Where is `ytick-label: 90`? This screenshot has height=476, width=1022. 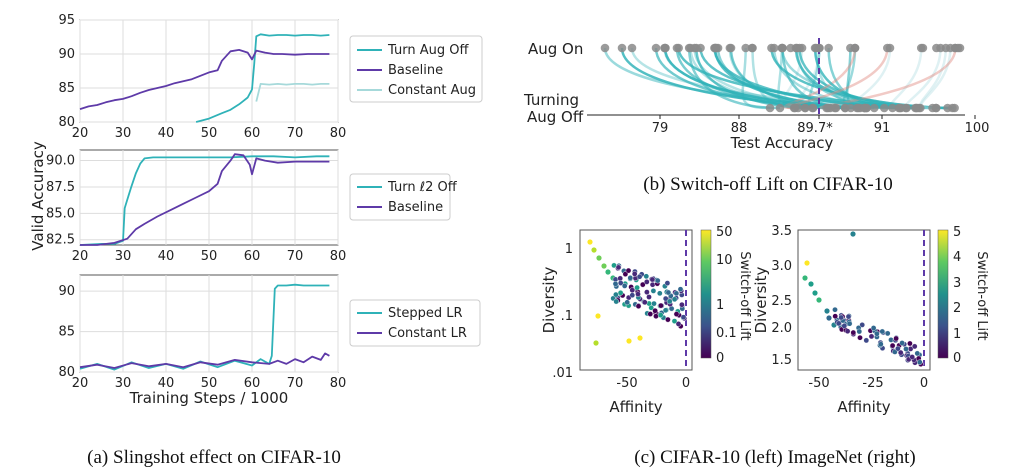
ytick-label: 90 is located at coordinates (66, 291).